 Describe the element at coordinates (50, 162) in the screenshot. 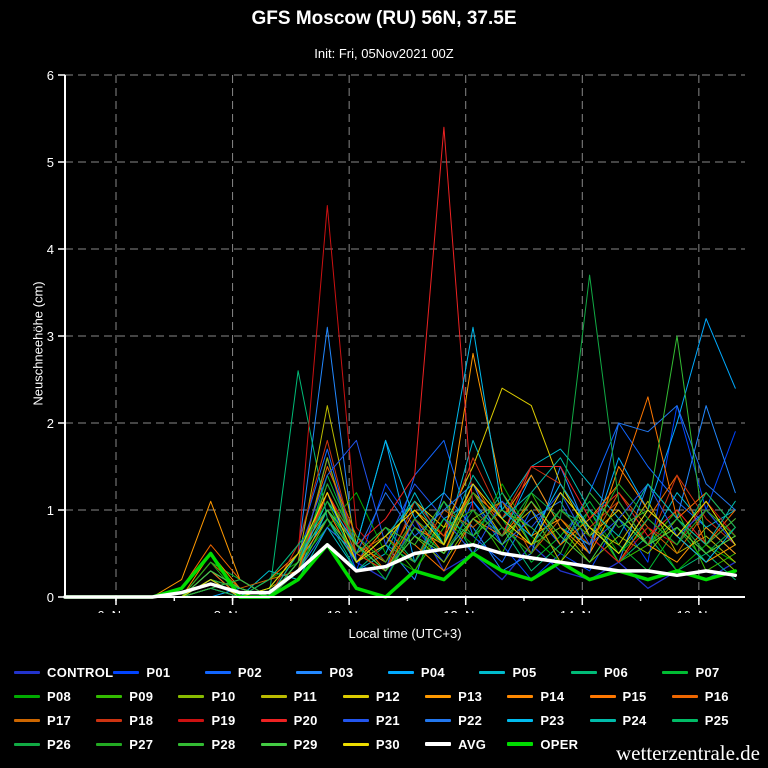

I see `svg-text: 5` at that location.